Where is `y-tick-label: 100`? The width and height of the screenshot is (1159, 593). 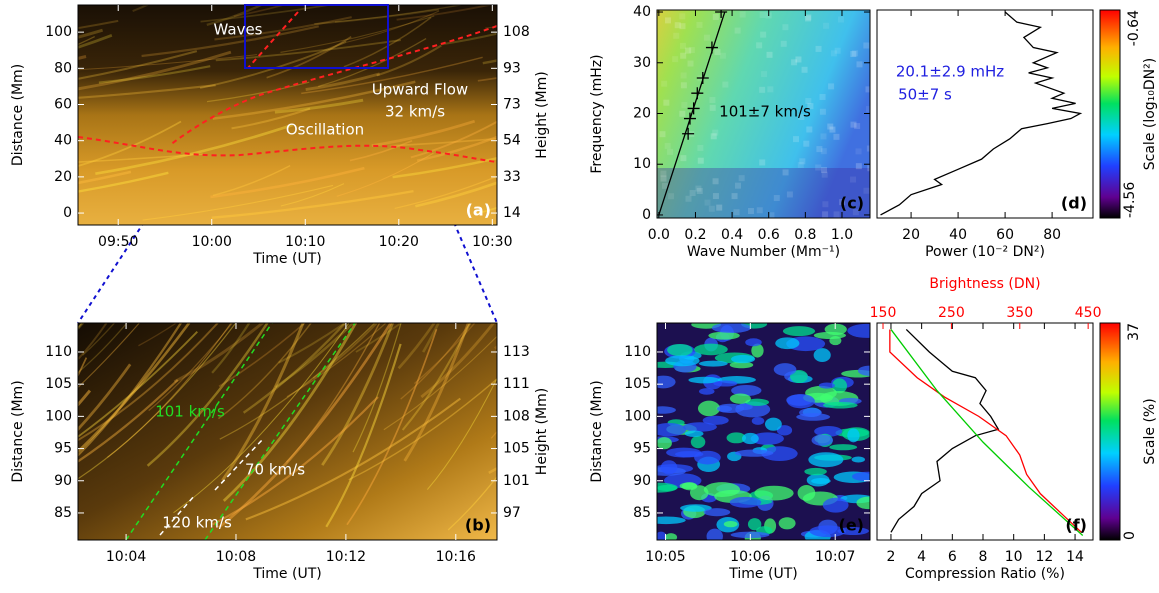 y-tick-label: 100 is located at coordinates (58, 32).